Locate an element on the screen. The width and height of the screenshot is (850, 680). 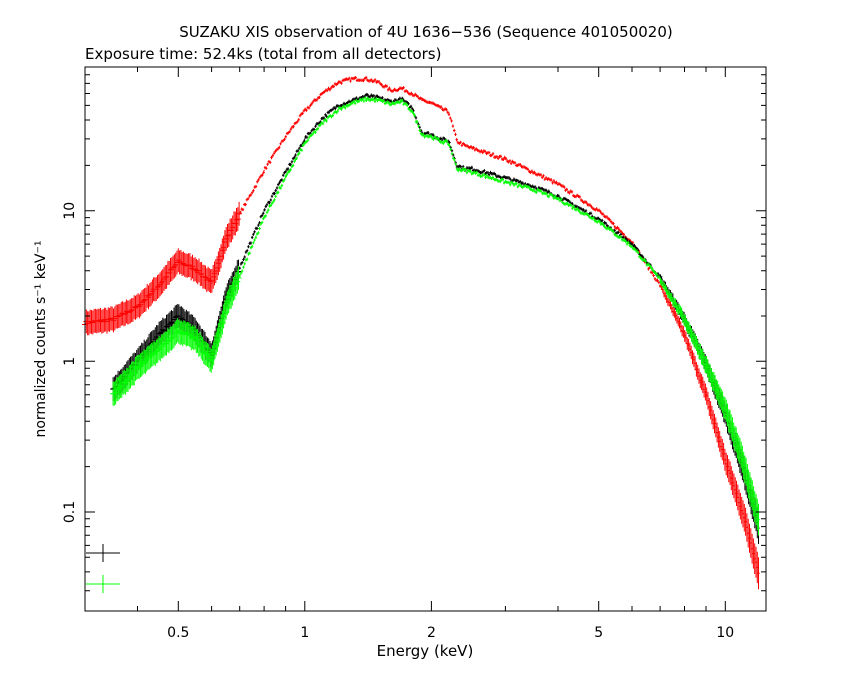
x-tick-label: 10 is located at coordinates (725, 633).